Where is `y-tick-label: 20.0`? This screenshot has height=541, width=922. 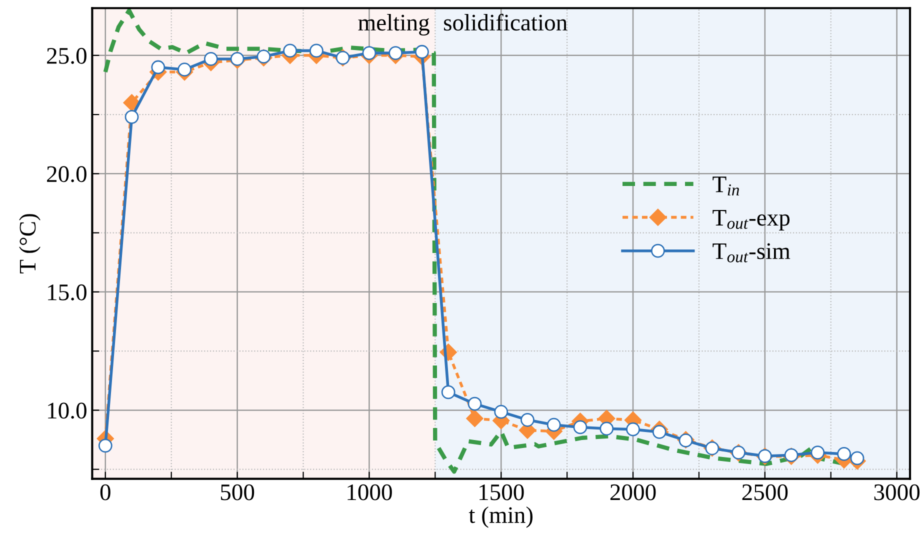
y-tick-label: 20.0 is located at coordinates (66, 174).